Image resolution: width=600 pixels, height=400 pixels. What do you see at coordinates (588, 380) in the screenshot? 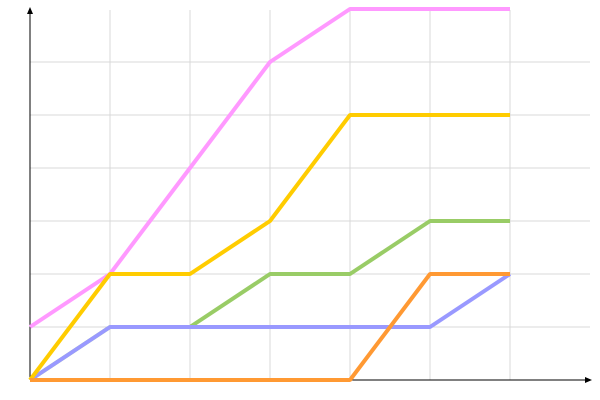
I see `x-axis-arrow` at bounding box center [588, 380].